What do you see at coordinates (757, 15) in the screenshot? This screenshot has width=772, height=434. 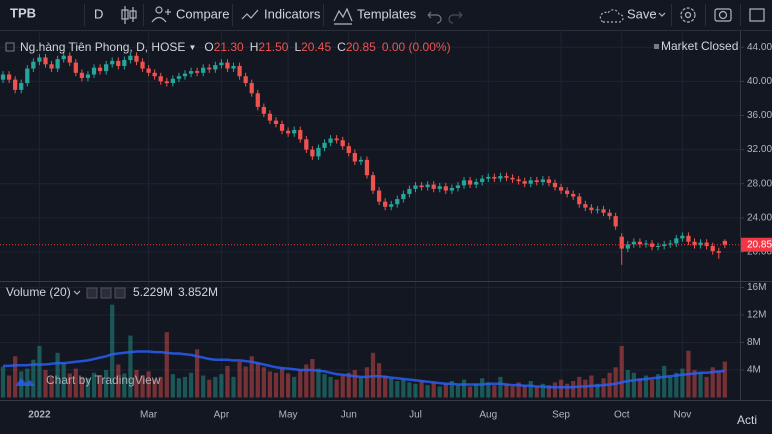 I see `fullscreen-icon` at bounding box center [757, 15].